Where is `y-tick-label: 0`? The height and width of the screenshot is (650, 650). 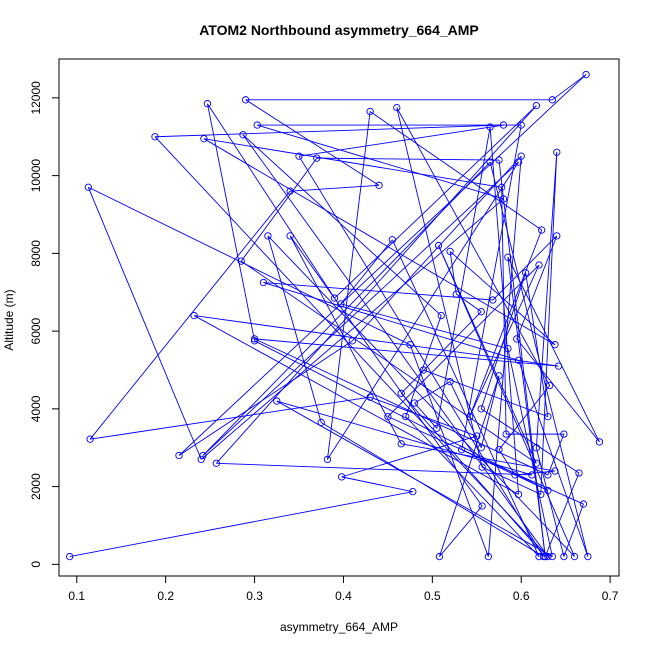
y-tick-label: 0 is located at coordinates (36, 564).